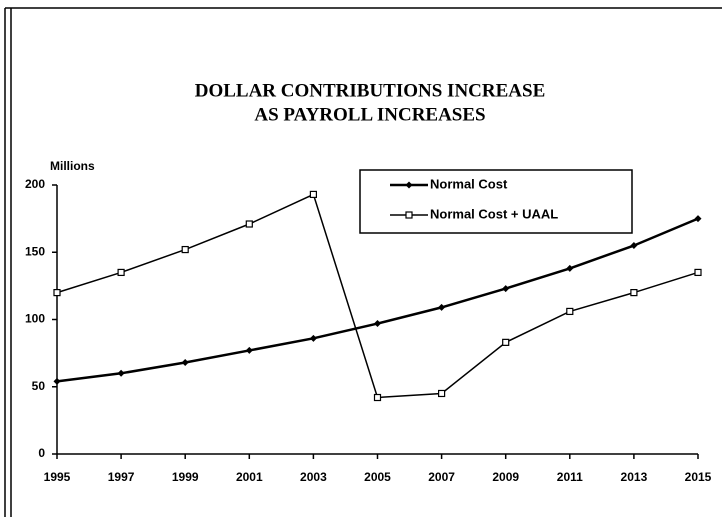 This screenshot has height=517, width=722. Describe the element at coordinates (370, 90) in the screenshot. I see `chart-title: DOLLAR CONTRIBUTIONS INCREASE` at that location.